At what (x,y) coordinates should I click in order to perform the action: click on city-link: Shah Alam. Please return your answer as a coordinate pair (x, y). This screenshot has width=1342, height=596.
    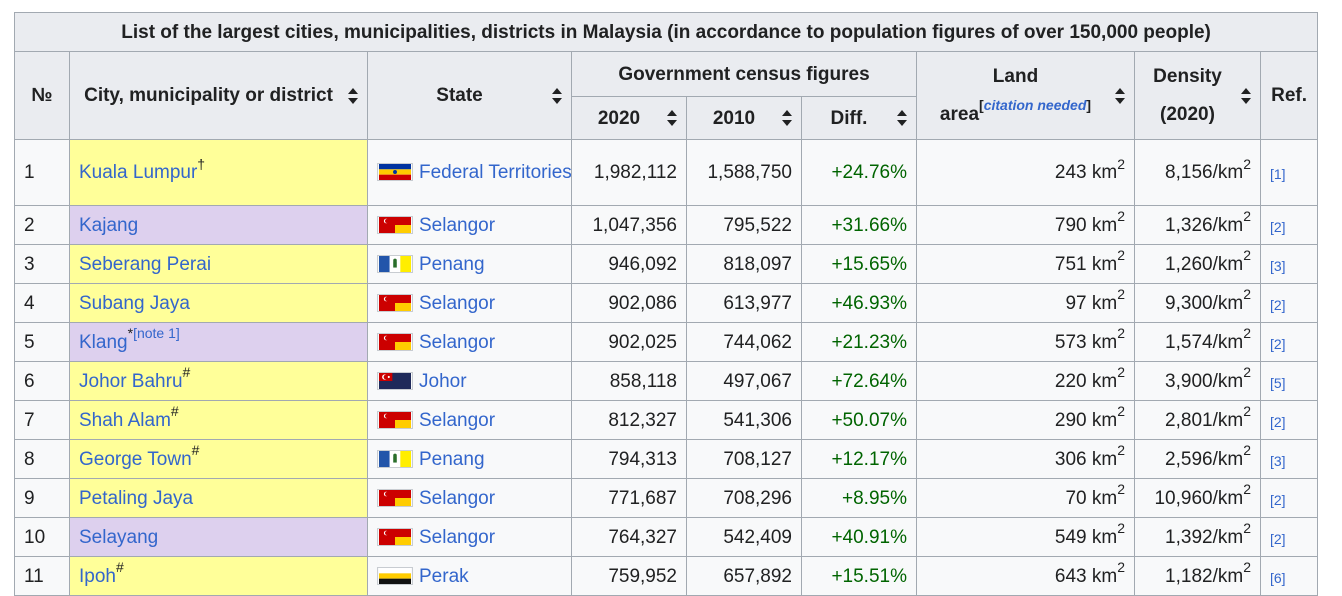
    Looking at the image, I should click on (125, 420).